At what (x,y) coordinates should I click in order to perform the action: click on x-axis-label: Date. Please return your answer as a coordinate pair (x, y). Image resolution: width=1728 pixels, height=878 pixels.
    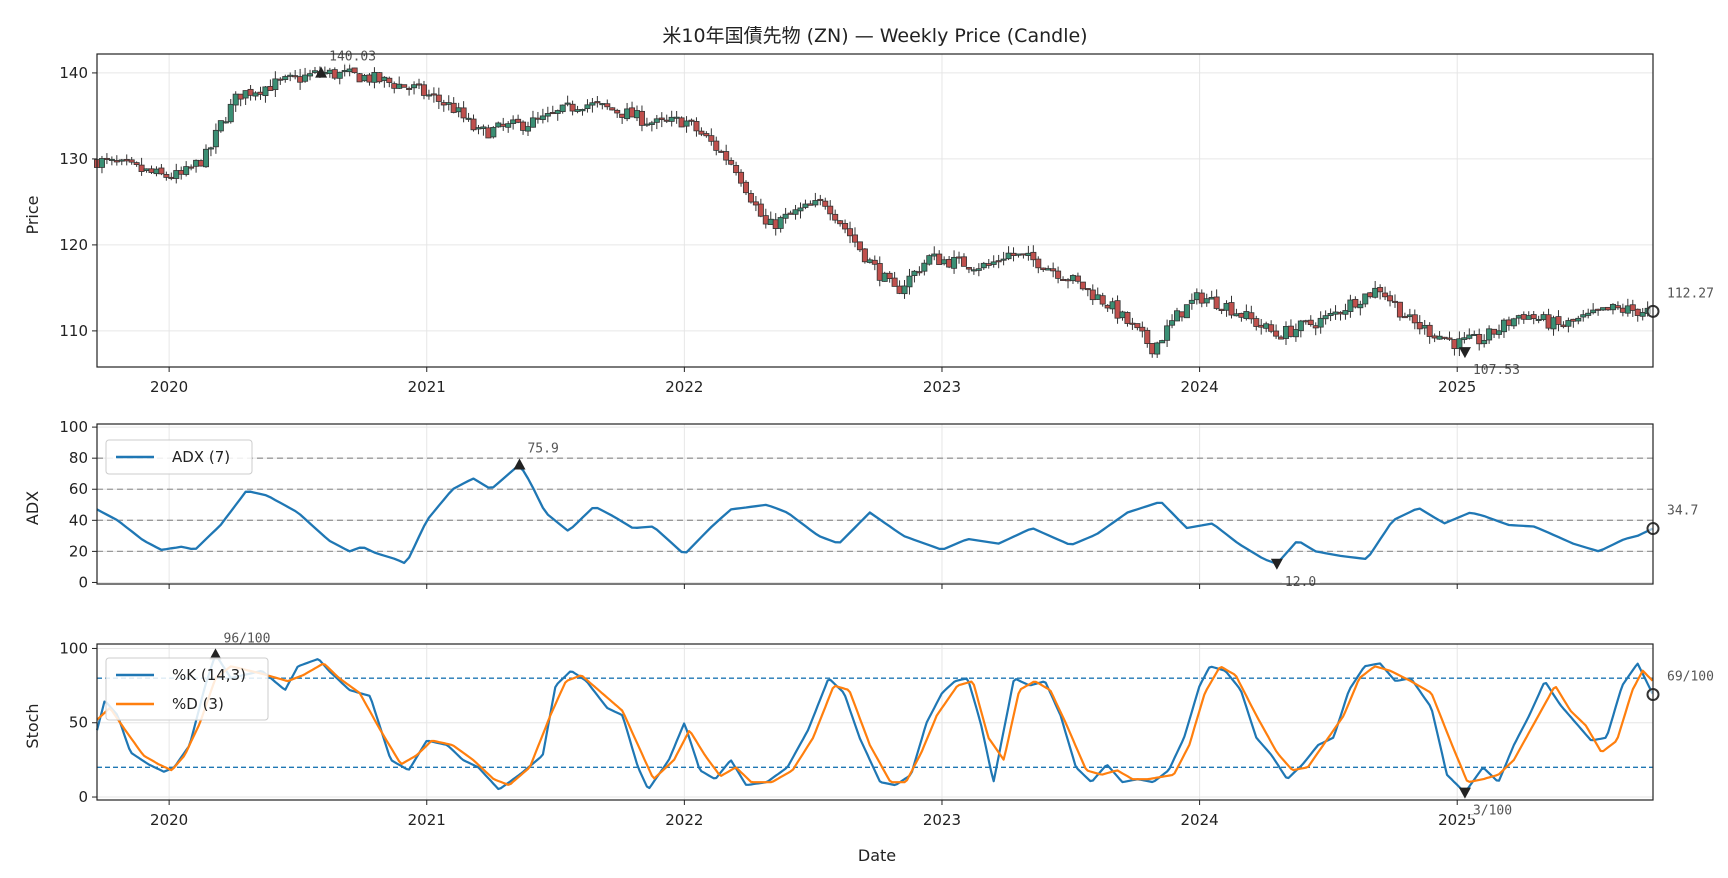
    Looking at the image, I should click on (877, 855).